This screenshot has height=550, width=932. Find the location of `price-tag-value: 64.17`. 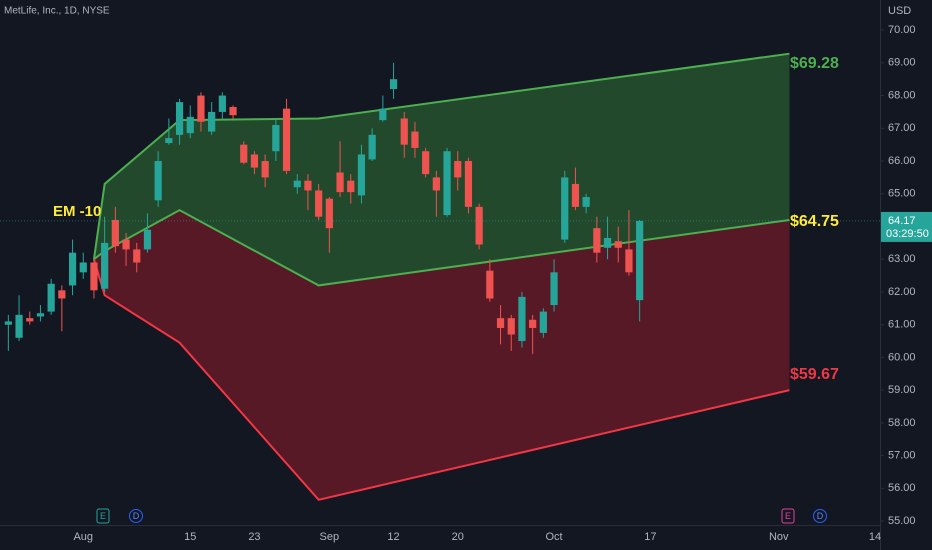

price-tag-value: 64.17 is located at coordinates (902, 221).